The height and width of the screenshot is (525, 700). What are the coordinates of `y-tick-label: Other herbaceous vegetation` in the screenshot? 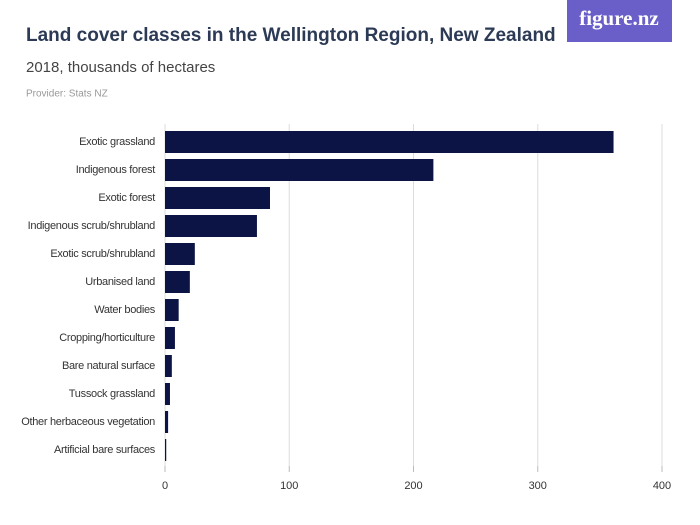 It's located at (88, 422).